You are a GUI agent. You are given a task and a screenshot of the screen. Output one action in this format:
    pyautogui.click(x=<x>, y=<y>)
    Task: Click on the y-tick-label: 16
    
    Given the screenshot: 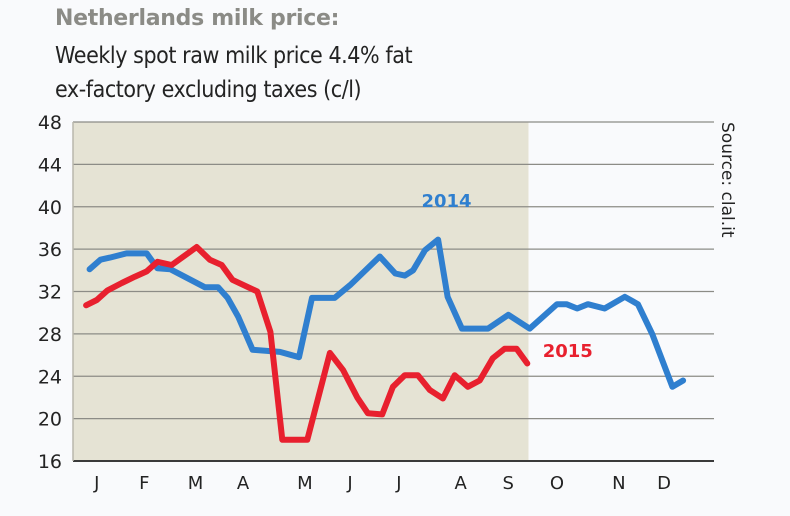 What is the action you would take?
    pyautogui.click(x=50, y=462)
    